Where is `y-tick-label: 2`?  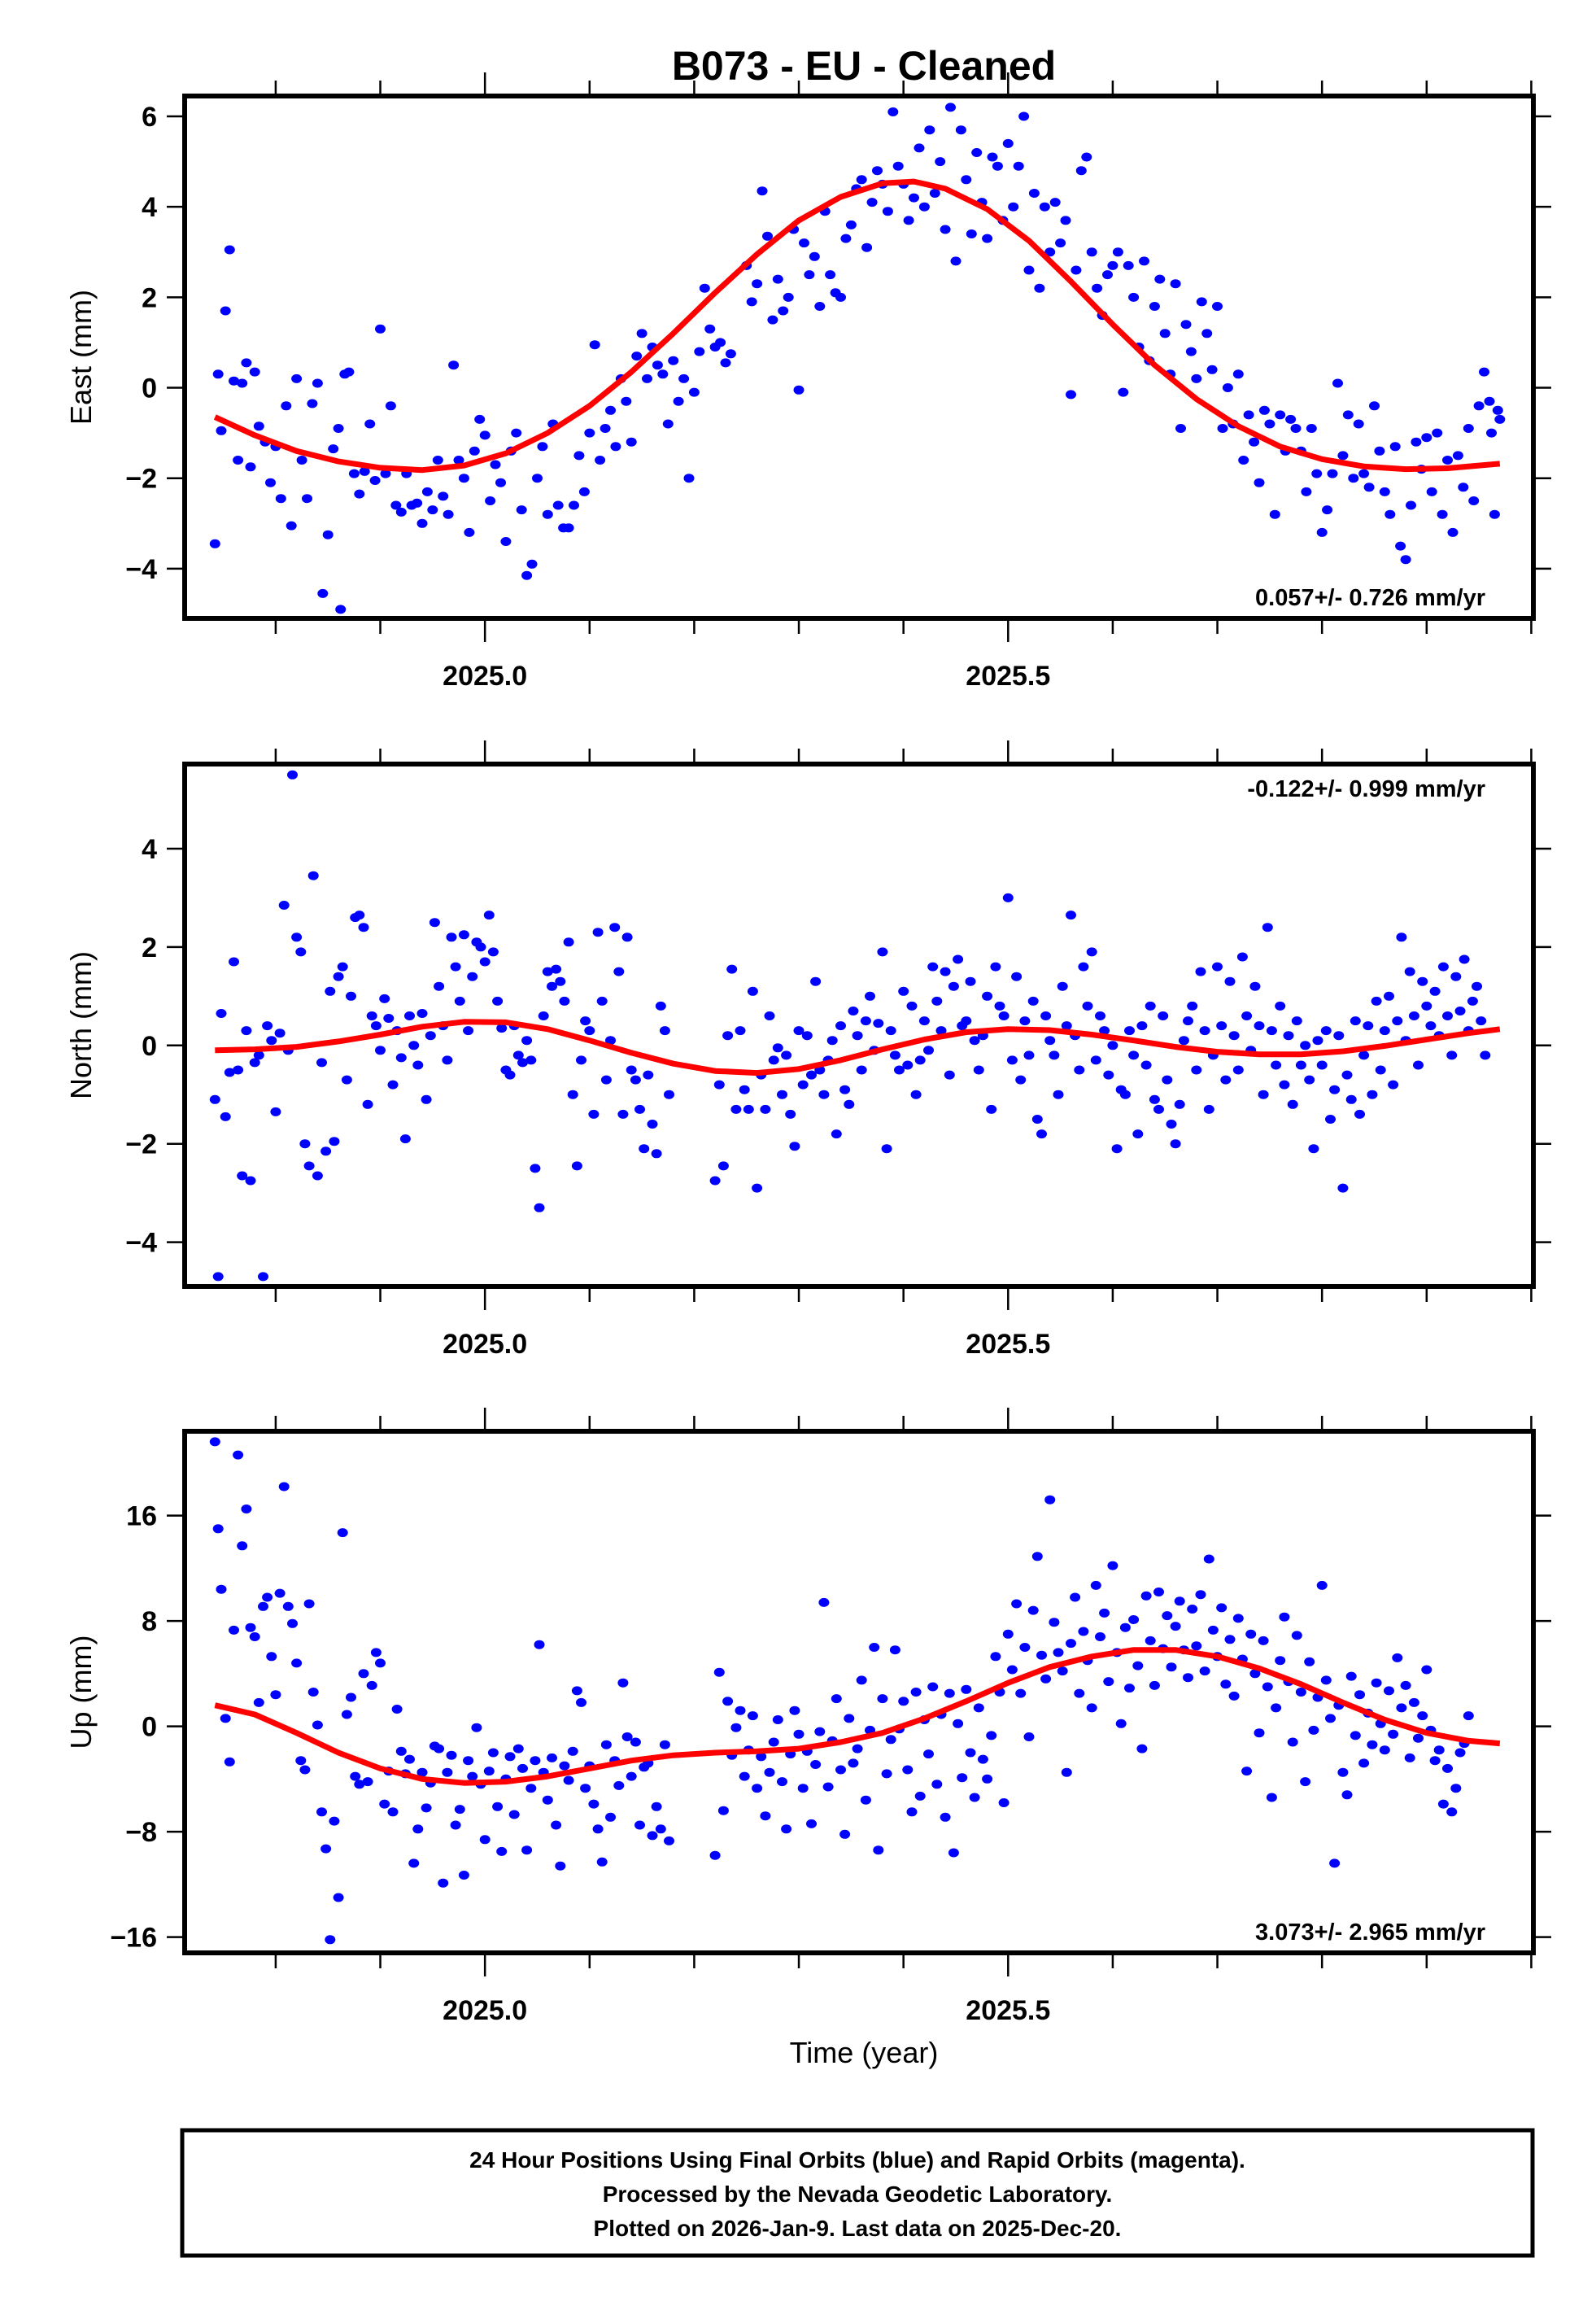 y-tick-label: 2 is located at coordinates (149, 297).